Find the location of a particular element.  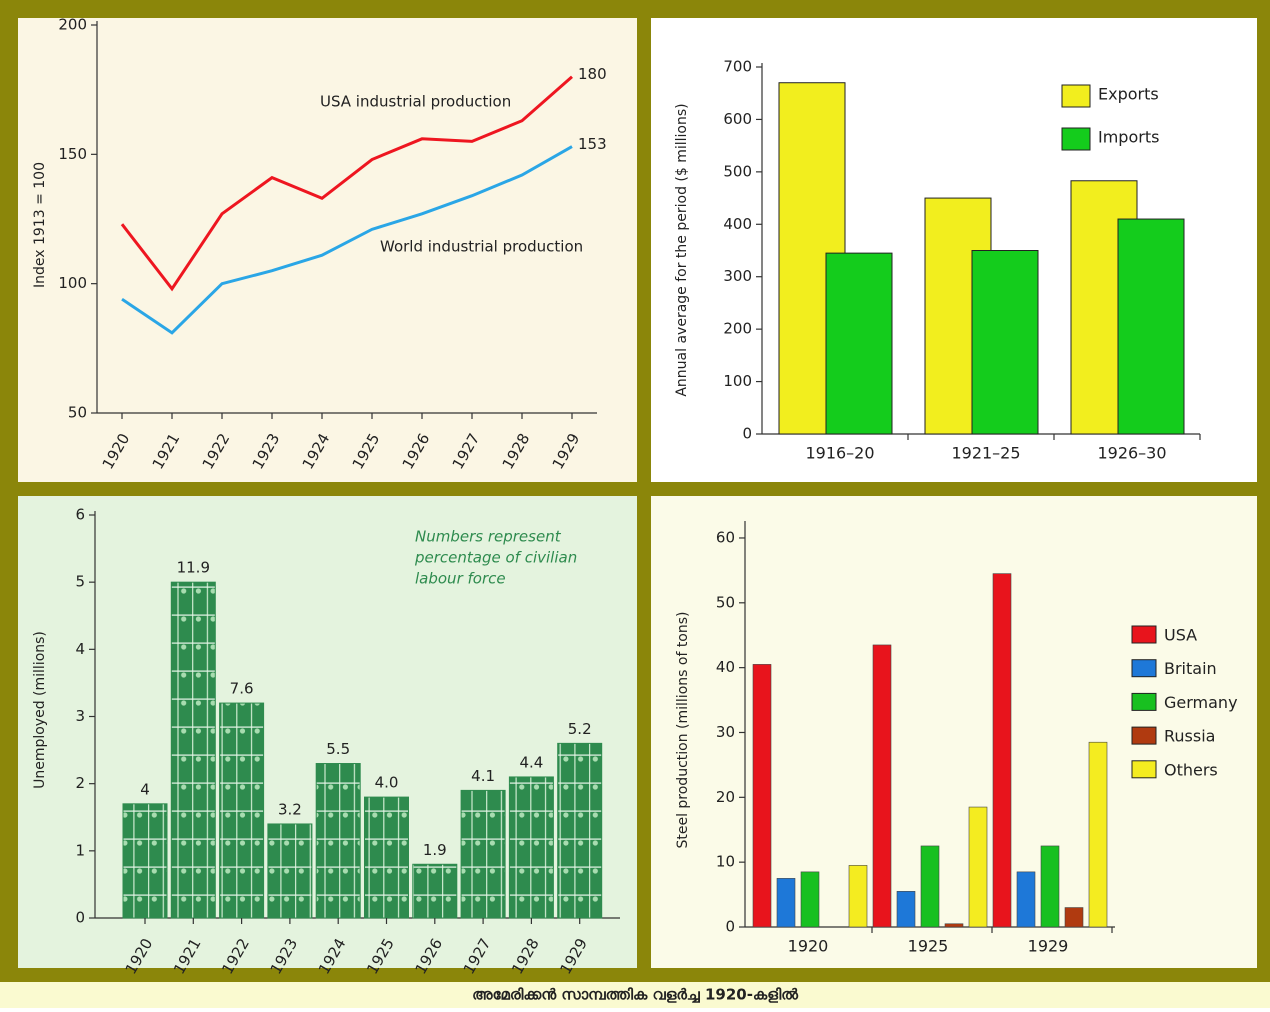

x-tick-label: 1925 is located at coordinates (928, 946).